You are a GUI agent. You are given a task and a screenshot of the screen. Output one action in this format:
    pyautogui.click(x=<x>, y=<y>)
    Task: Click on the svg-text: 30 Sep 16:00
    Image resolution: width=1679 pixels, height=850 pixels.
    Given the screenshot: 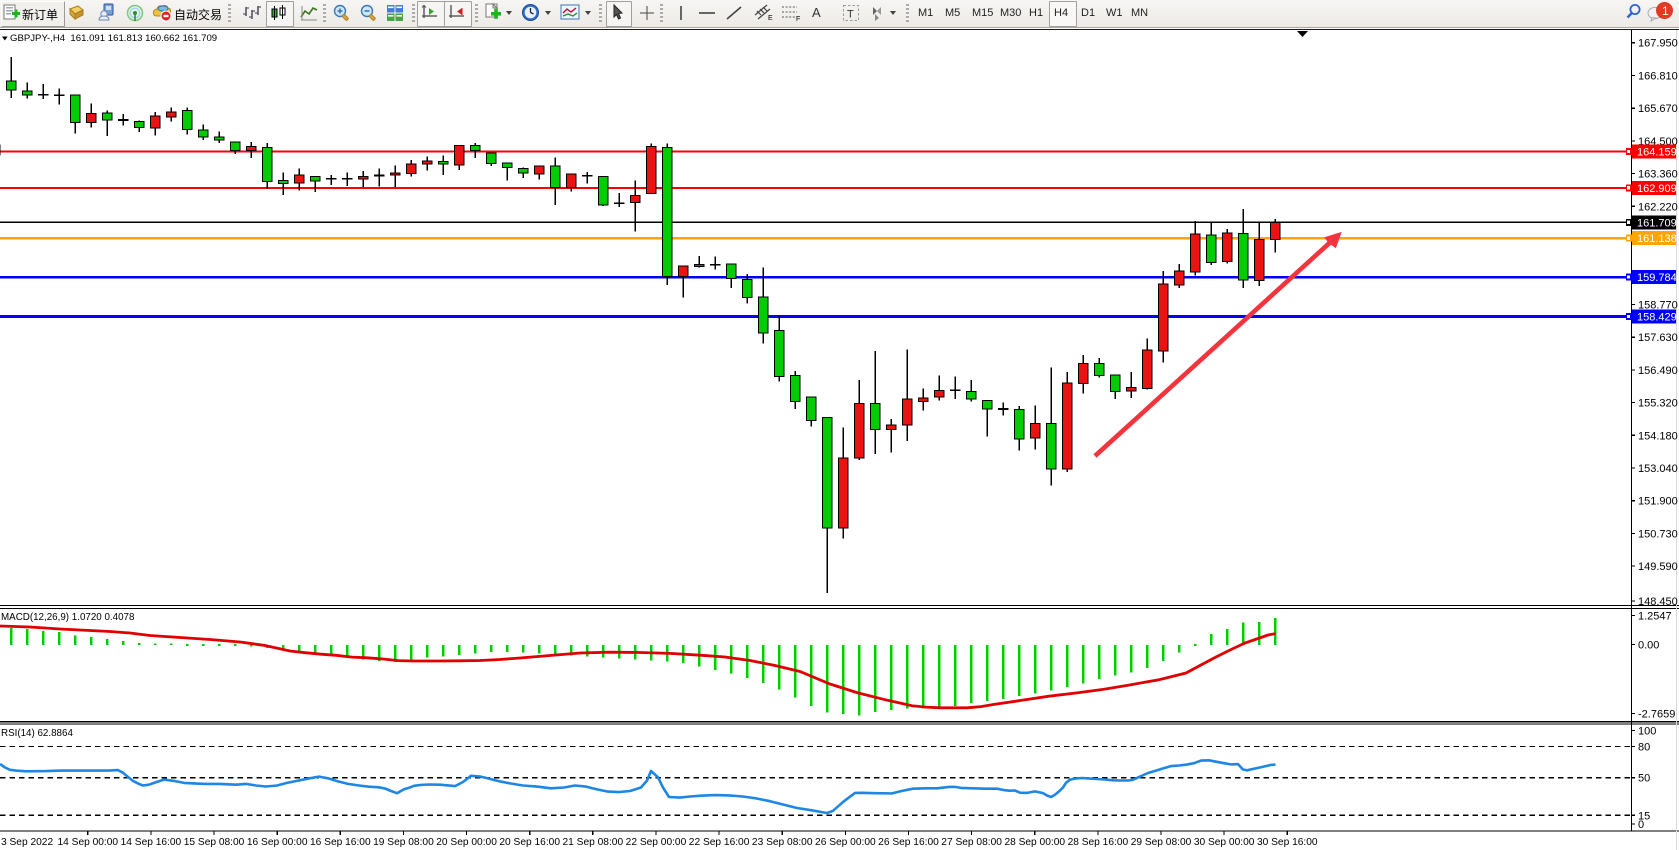 What is the action you would take?
    pyautogui.click(x=1287, y=842)
    